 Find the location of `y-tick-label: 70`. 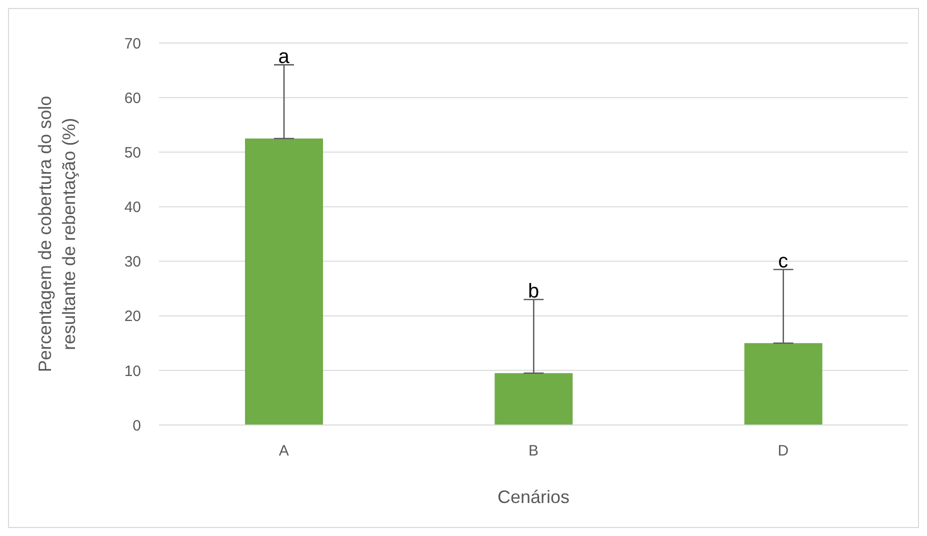

y-tick-label: 70 is located at coordinates (132, 43).